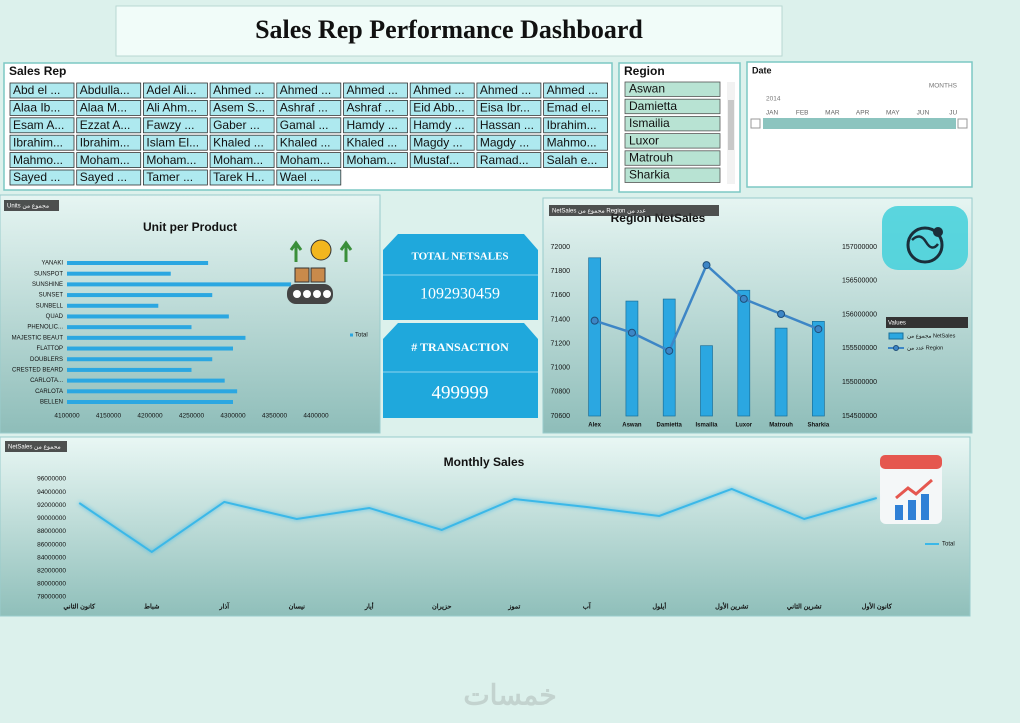  I want to click on kpi-card, so click(460, 370).